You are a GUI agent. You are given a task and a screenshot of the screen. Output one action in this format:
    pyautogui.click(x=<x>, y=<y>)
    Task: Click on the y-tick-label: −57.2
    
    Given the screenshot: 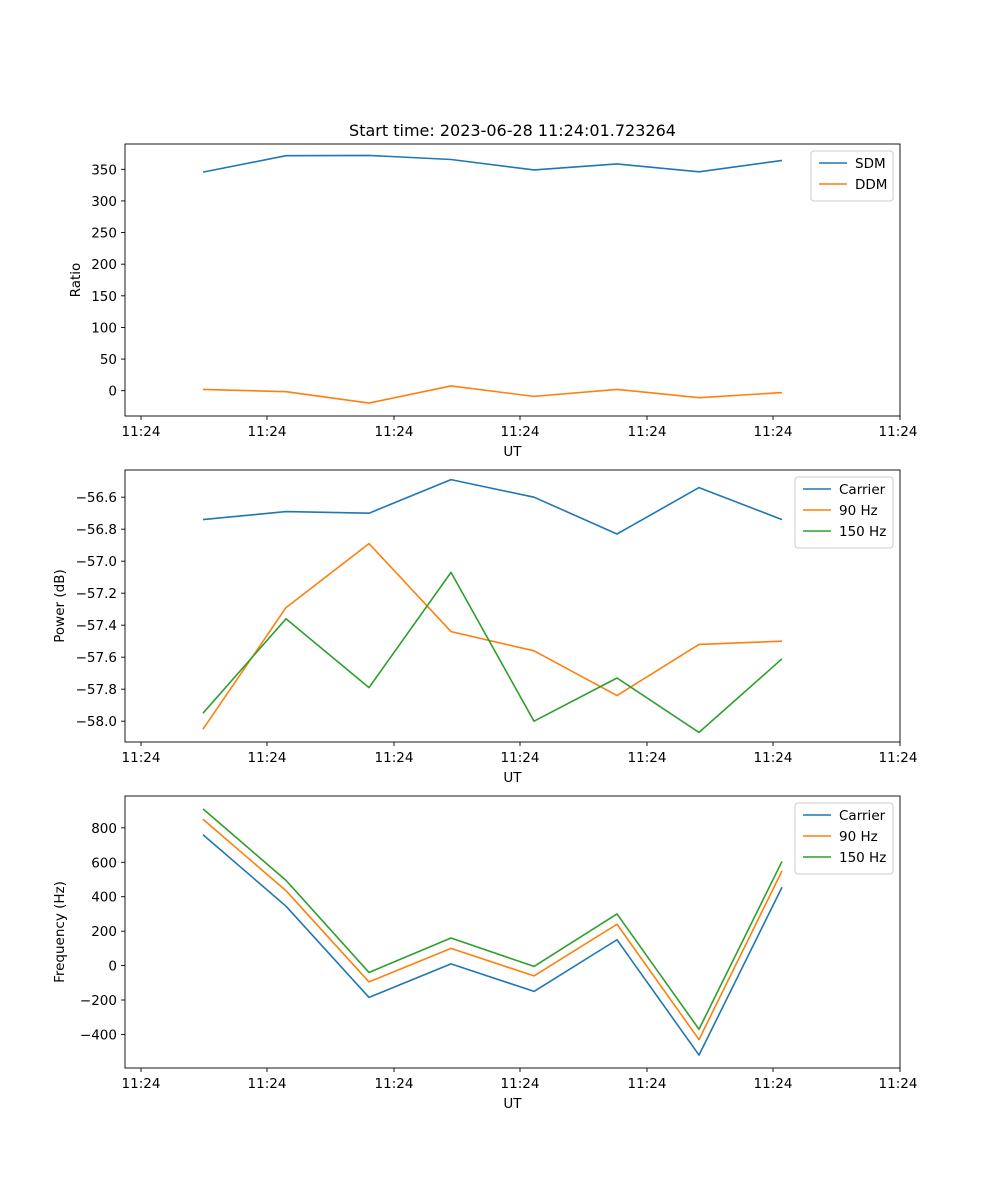 What is the action you would take?
    pyautogui.click(x=96, y=594)
    